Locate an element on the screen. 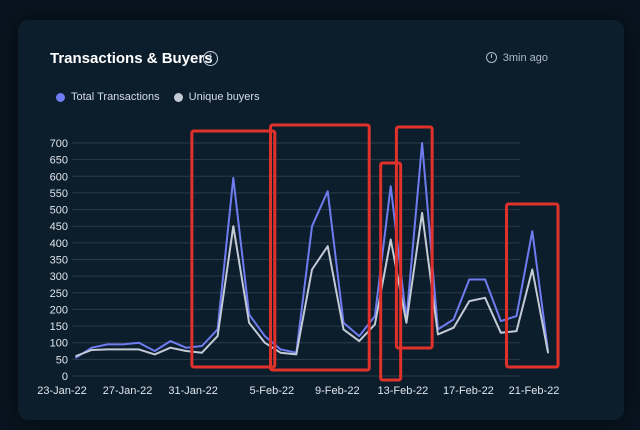 Image resolution: width=640 pixels, height=430 pixels. y-tick-label: 500 is located at coordinates (59, 211).